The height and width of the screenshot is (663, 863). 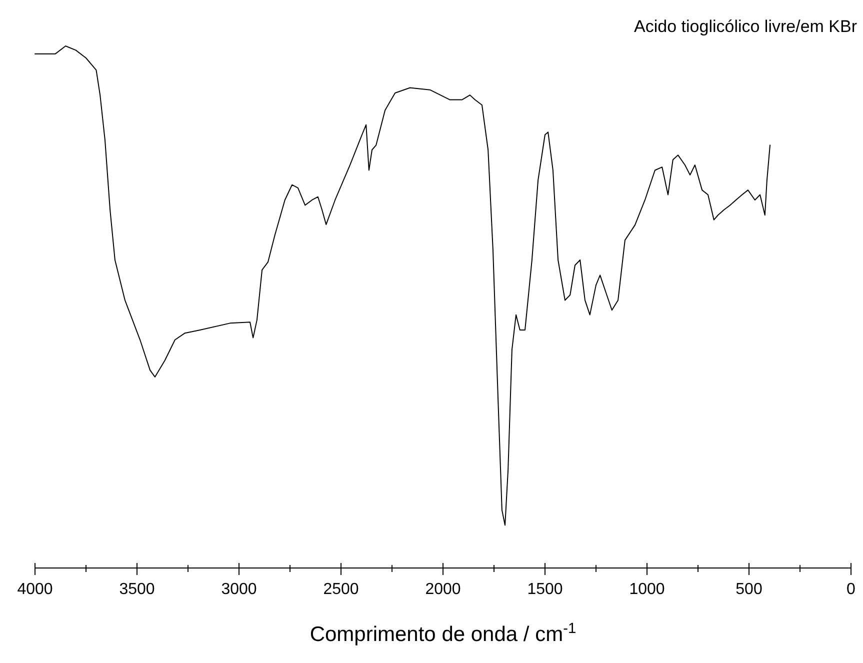 I want to click on x-tick-label: 1500, so click(x=545, y=589).